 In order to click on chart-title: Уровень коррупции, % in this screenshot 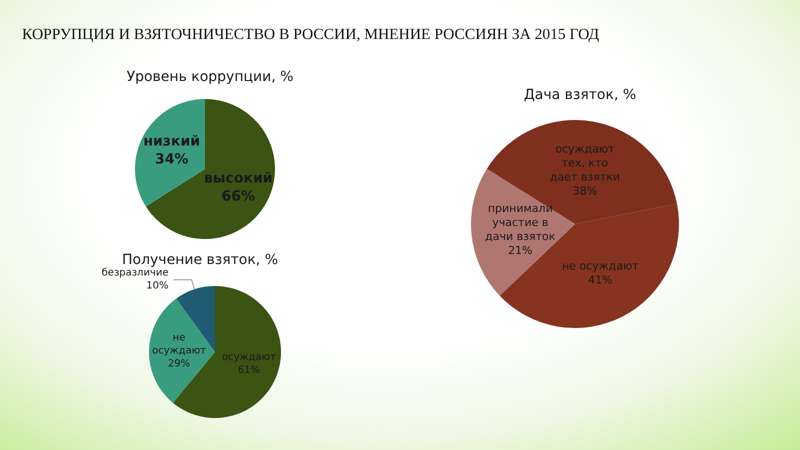, I will do `click(210, 77)`.